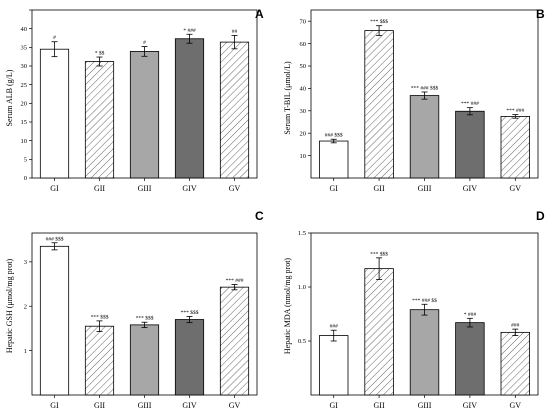 This screenshot has width=550, height=416. What do you see at coordinates (302, 287) in the screenshot?
I see `y-tick-label: 1.0` at bounding box center [302, 287].